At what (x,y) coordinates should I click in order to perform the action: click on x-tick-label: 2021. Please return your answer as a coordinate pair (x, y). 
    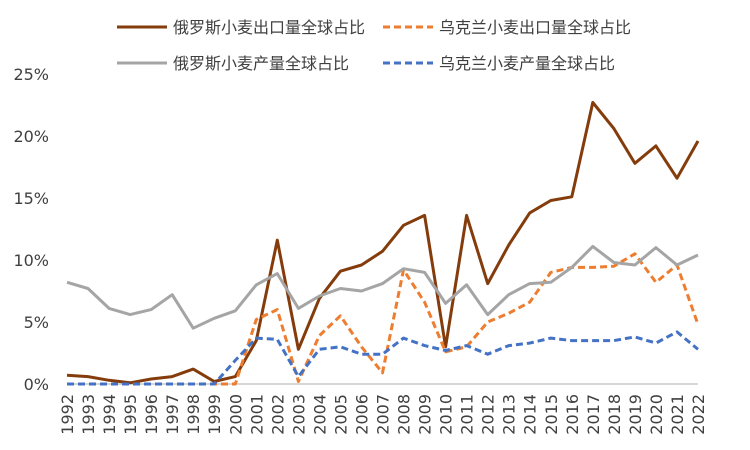
    Looking at the image, I should click on (677, 414).